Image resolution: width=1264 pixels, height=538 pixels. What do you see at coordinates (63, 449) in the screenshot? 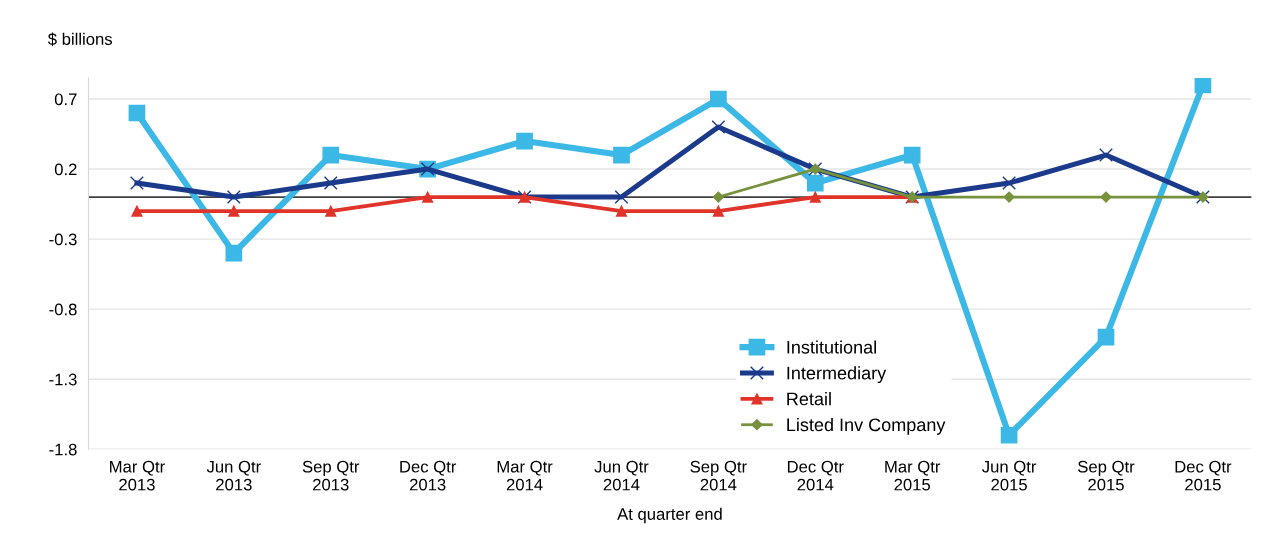
I see `y-tick-label: -1.8` at bounding box center [63, 449].